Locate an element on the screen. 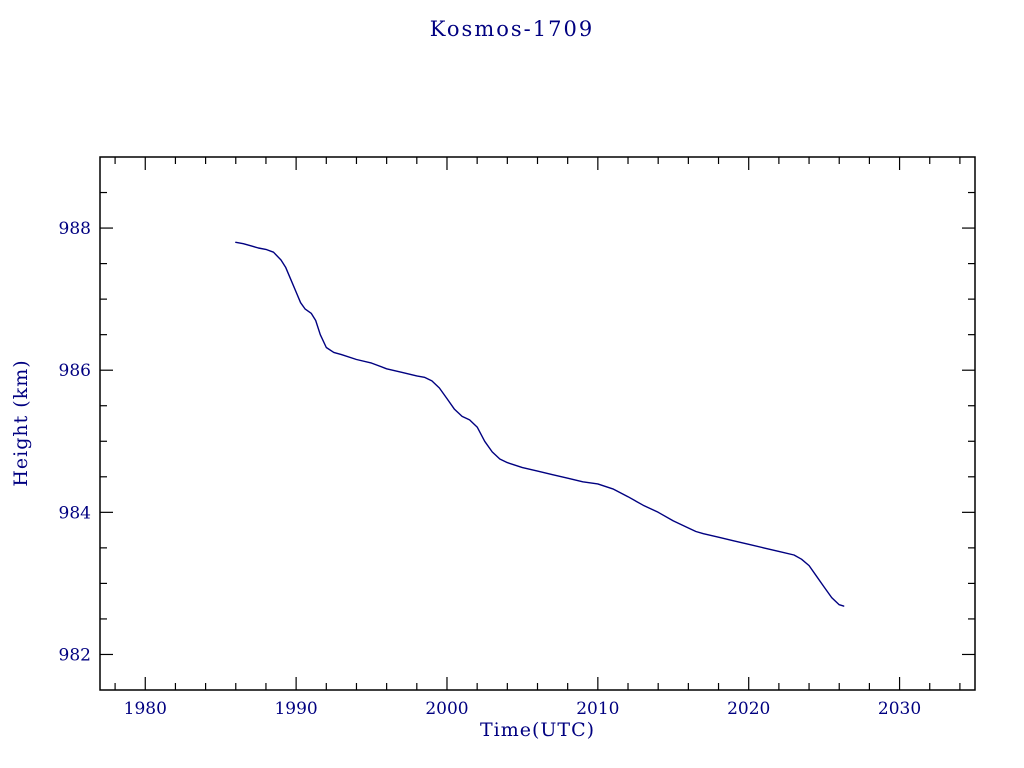 Image resolution: width=1024 pixels, height=768 pixels. y-tick-label: 982 is located at coordinates (75, 655).